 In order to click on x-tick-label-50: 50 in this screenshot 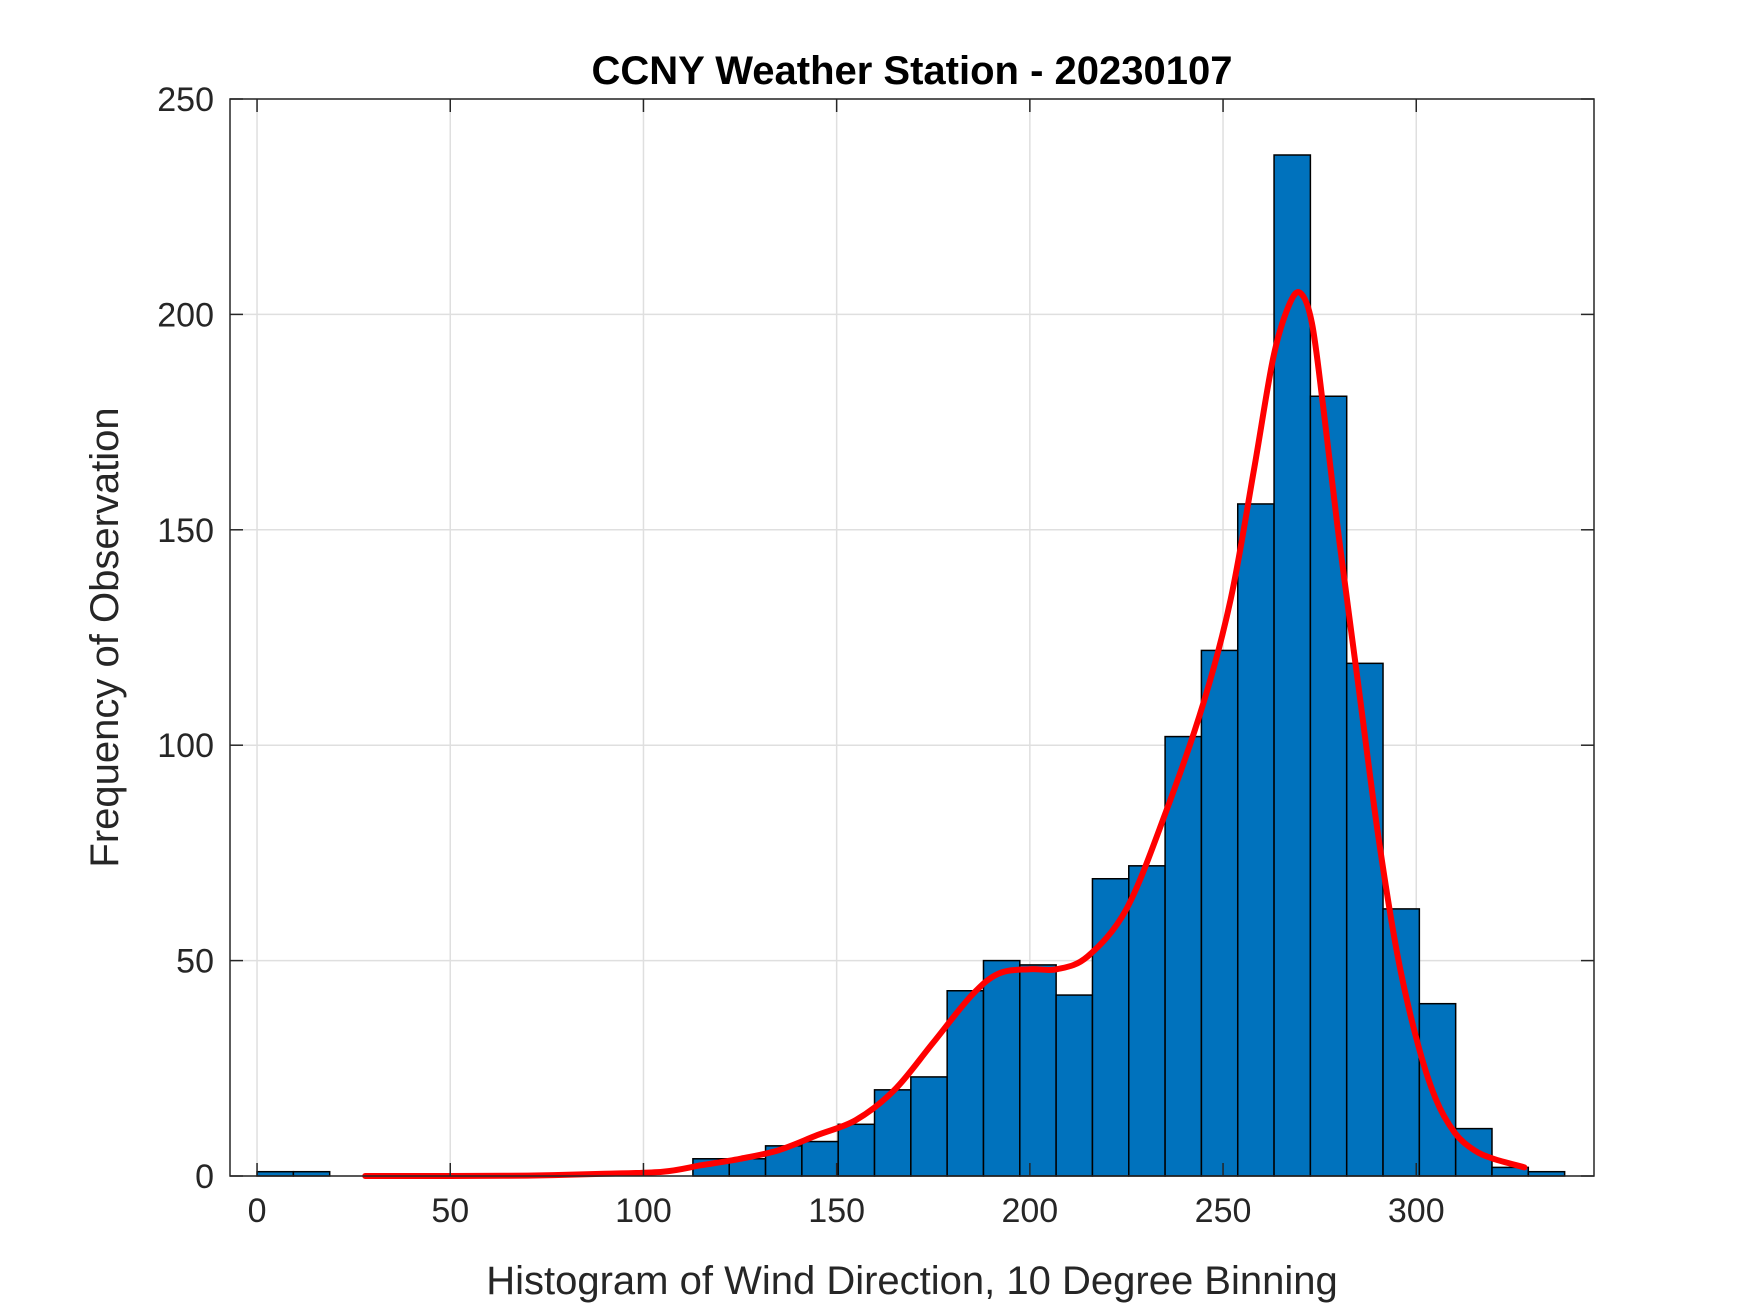, I will do `click(450, 1211)`.